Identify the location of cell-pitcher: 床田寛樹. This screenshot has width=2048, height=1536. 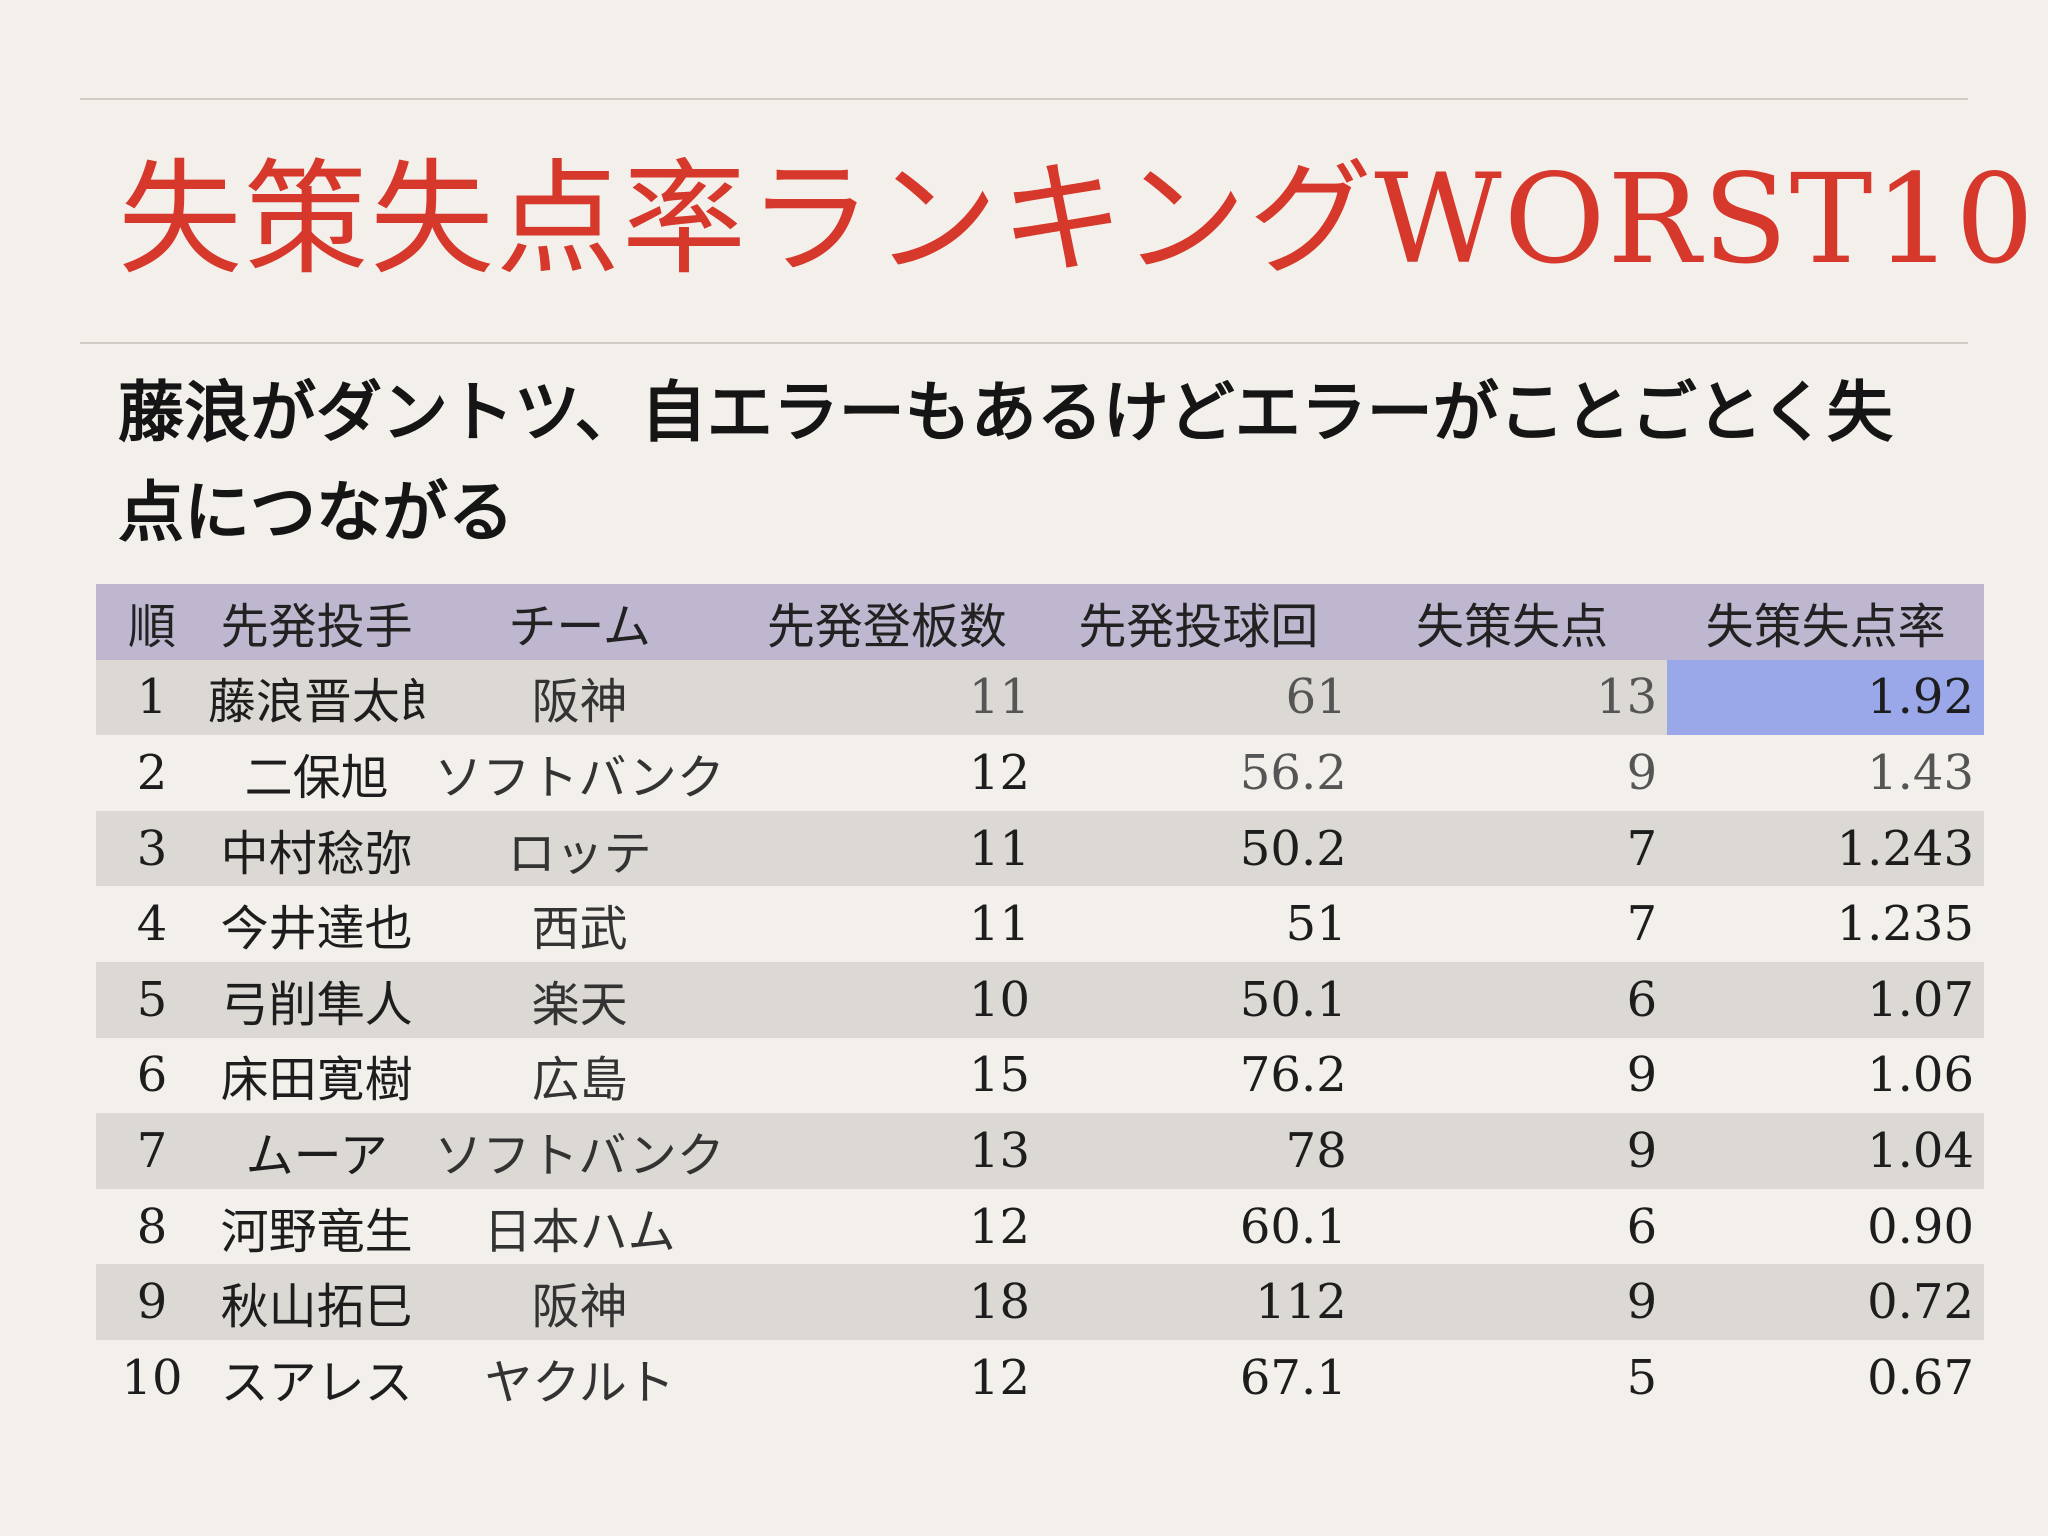
(316, 1080).